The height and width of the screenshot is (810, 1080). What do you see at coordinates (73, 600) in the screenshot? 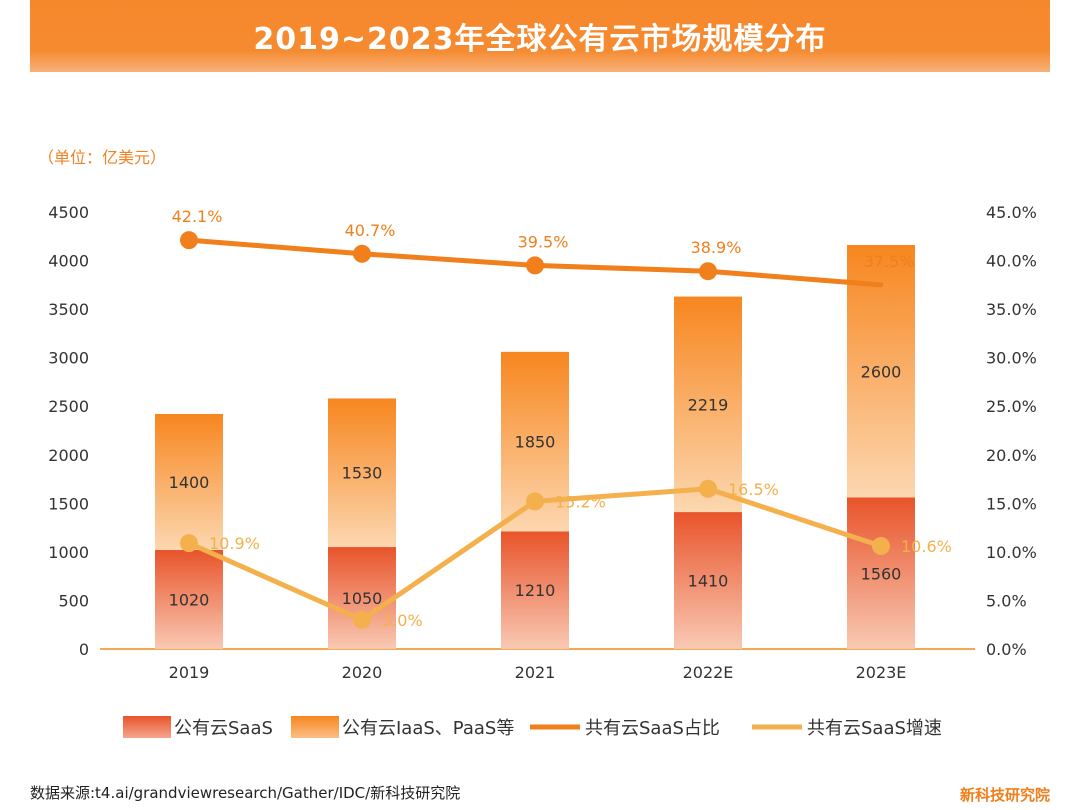
I see `y-tick-label: 500` at bounding box center [73, 600].